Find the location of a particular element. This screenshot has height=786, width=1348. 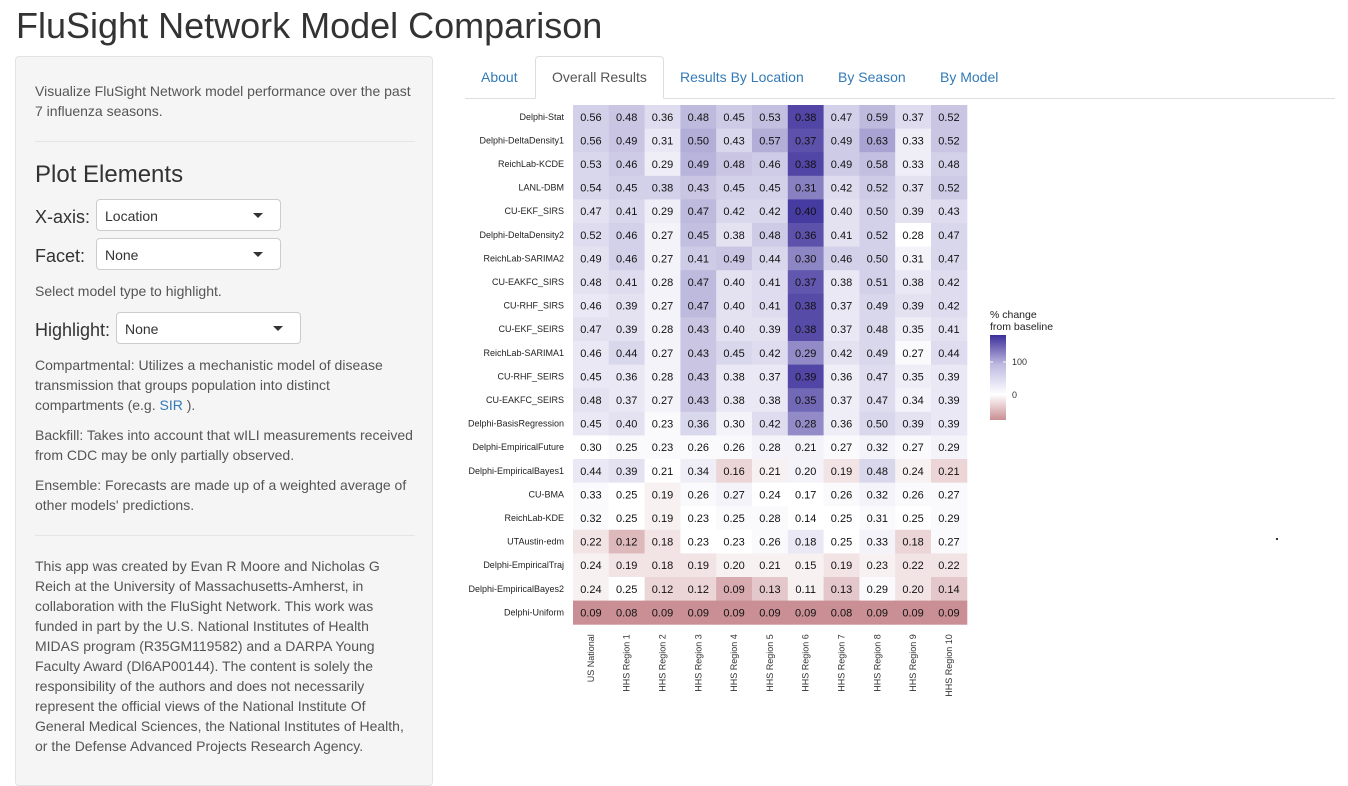

cell-value-label: 0.31 is located at coordinates (662, 141).